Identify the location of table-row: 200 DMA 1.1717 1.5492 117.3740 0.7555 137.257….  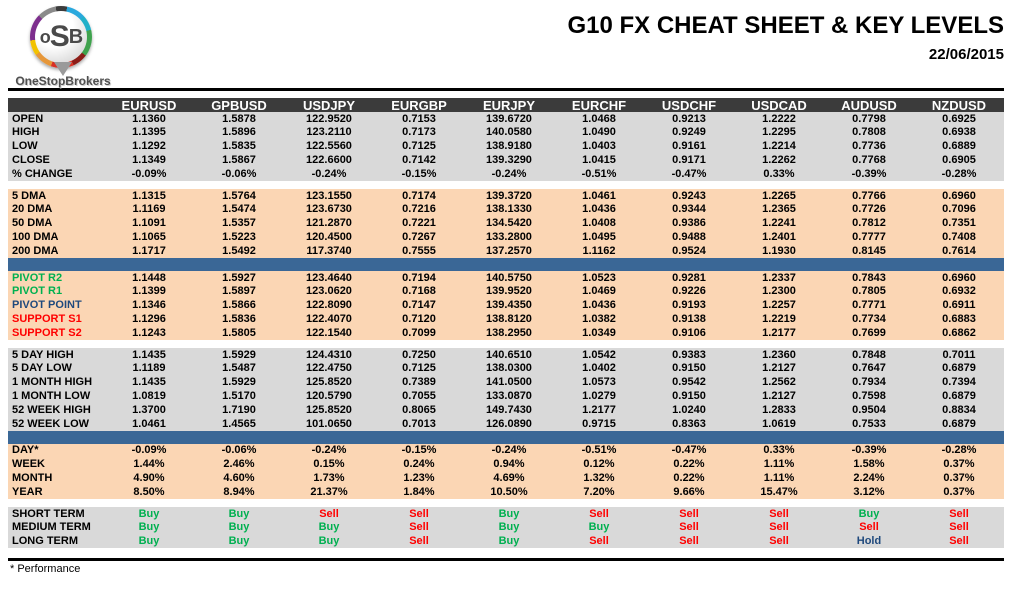
(506, 251).